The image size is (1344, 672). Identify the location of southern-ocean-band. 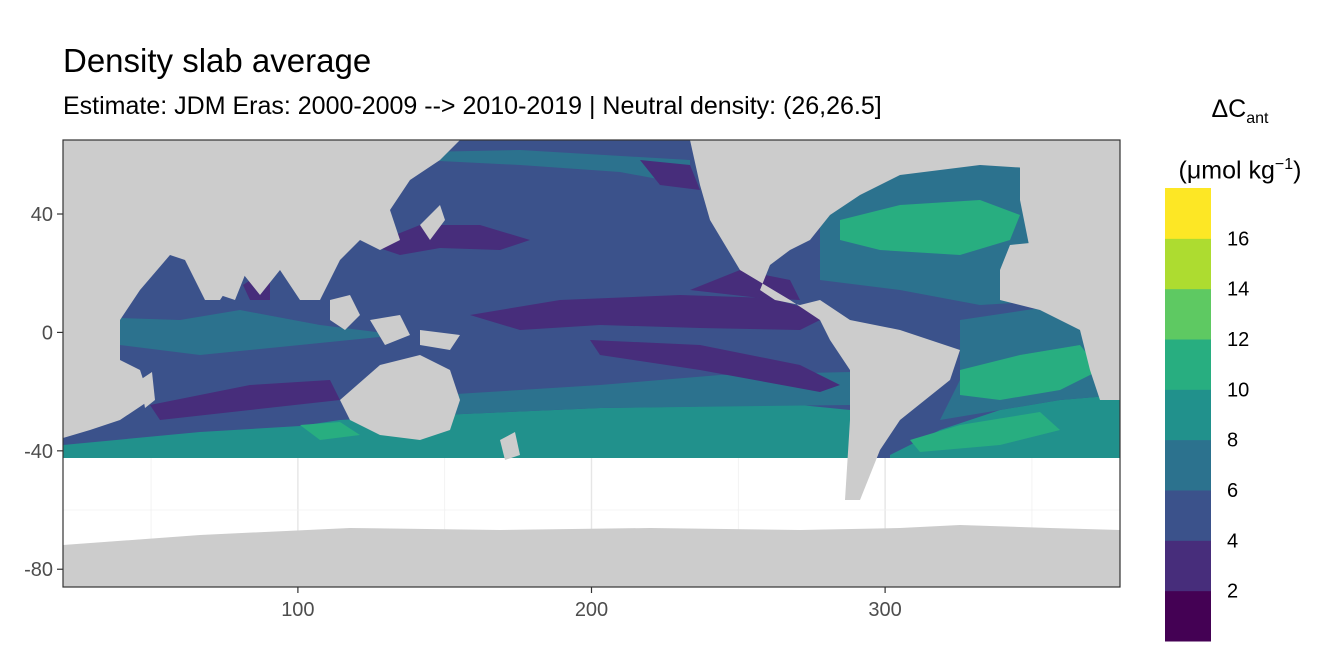
(466, 431).